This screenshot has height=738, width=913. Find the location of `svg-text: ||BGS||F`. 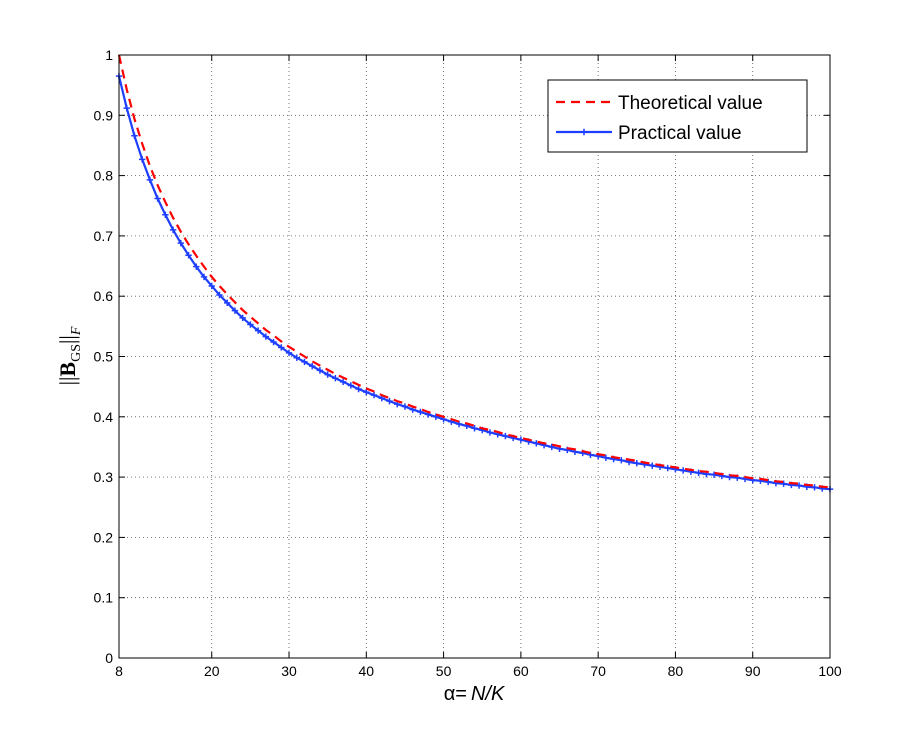

svg-text: ||BGS||F is located at coordinates (69, 355).